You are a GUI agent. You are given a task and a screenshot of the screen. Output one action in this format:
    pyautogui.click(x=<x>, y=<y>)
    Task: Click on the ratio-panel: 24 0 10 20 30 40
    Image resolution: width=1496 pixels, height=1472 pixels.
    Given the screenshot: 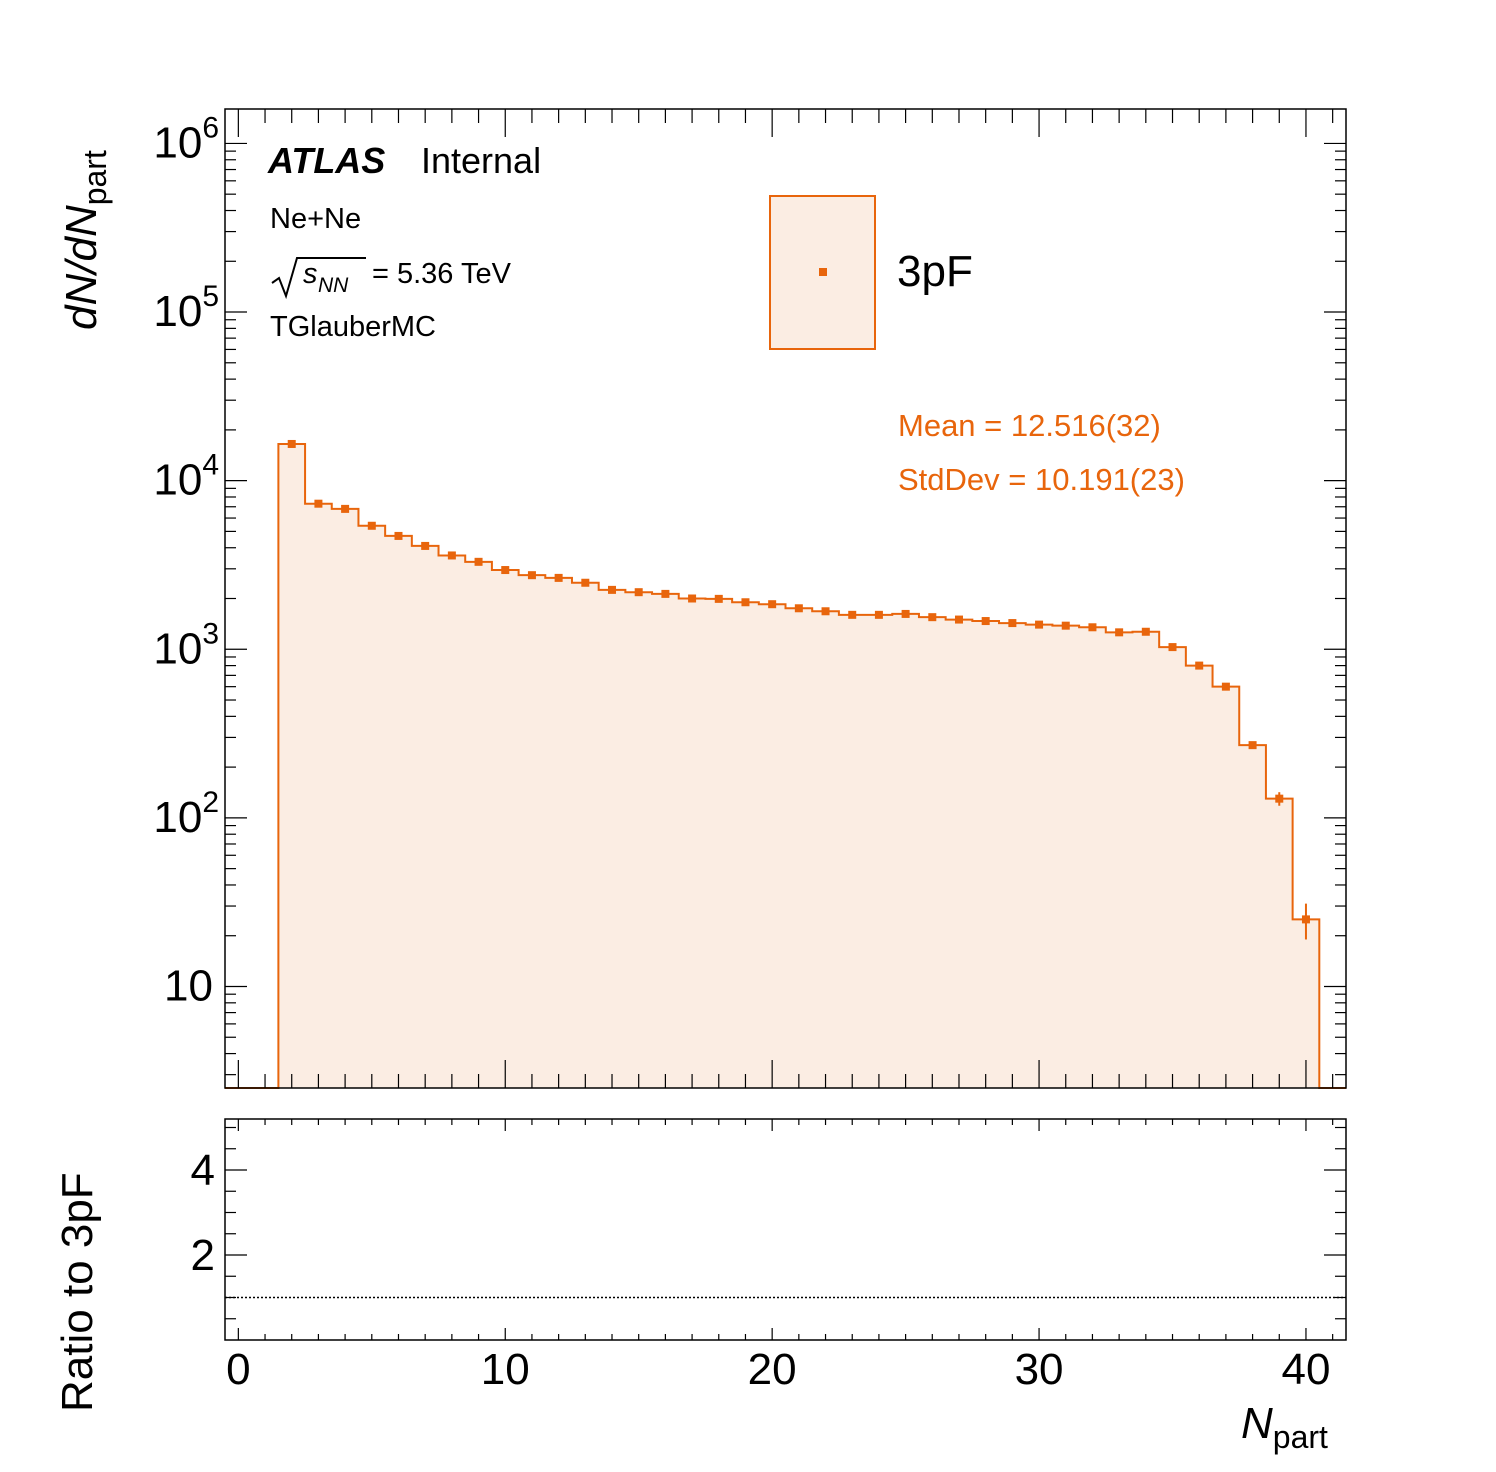 What is the action you would take?
    pyautogui.click(x=769, y=1256)
    